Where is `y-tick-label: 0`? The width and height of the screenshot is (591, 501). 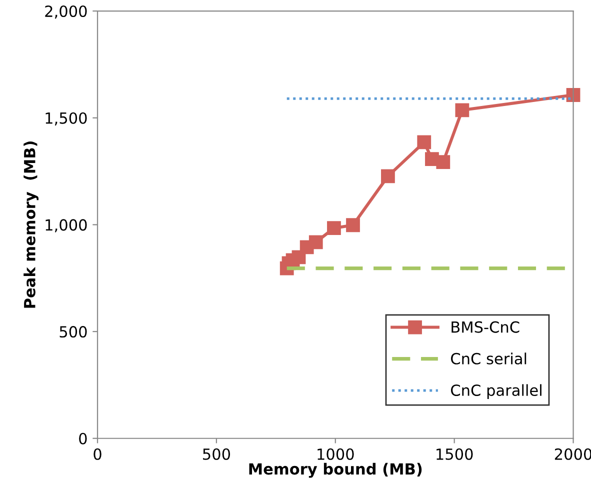 y-tick-label: 0 is located at coordinates (83, 438).